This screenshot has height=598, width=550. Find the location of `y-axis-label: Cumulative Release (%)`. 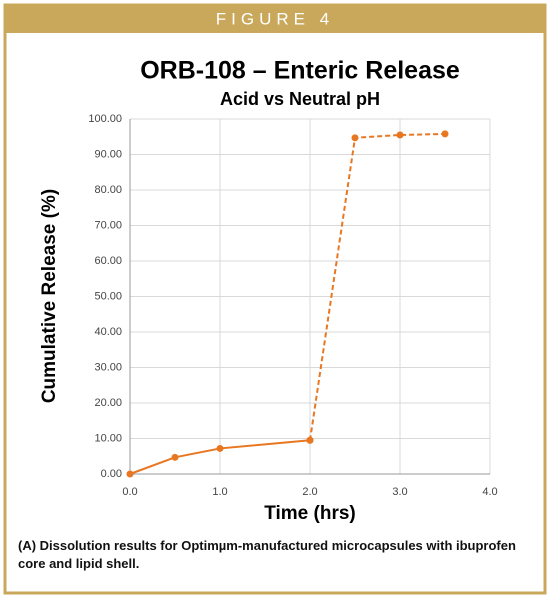

y-axis-label: Cumulative Release (%) is located at coordinates (49, 296).